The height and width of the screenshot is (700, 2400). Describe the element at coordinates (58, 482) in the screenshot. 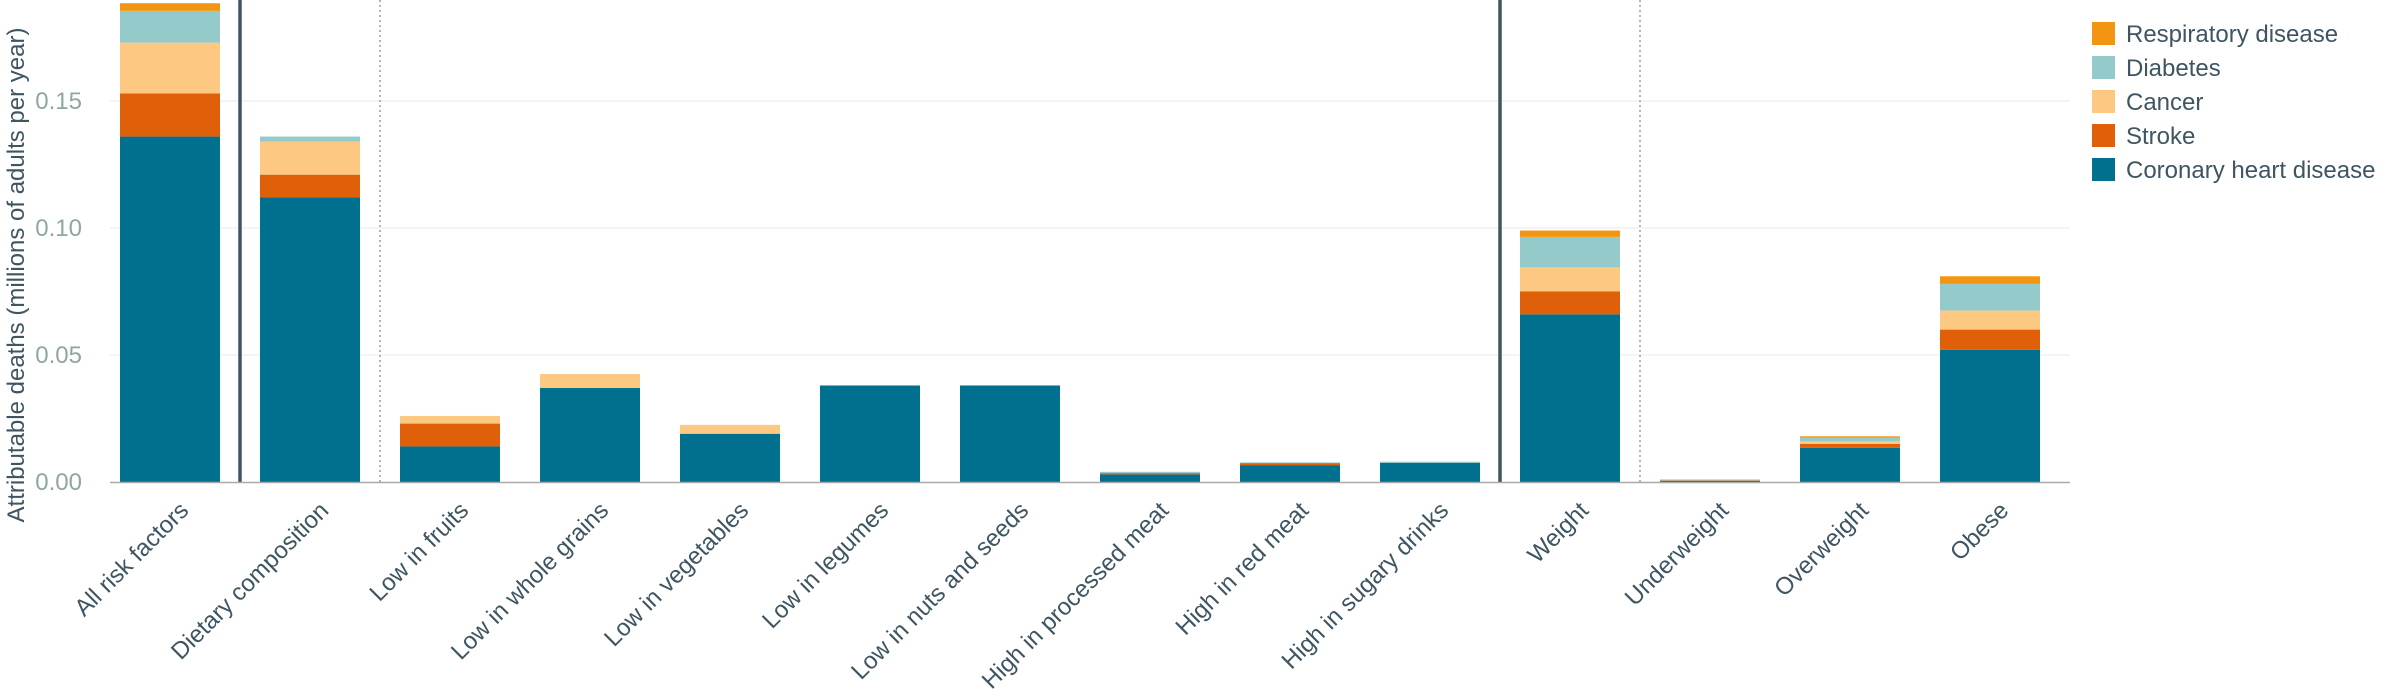

I see `y-tick-label-0-00: 0.00` at that location.